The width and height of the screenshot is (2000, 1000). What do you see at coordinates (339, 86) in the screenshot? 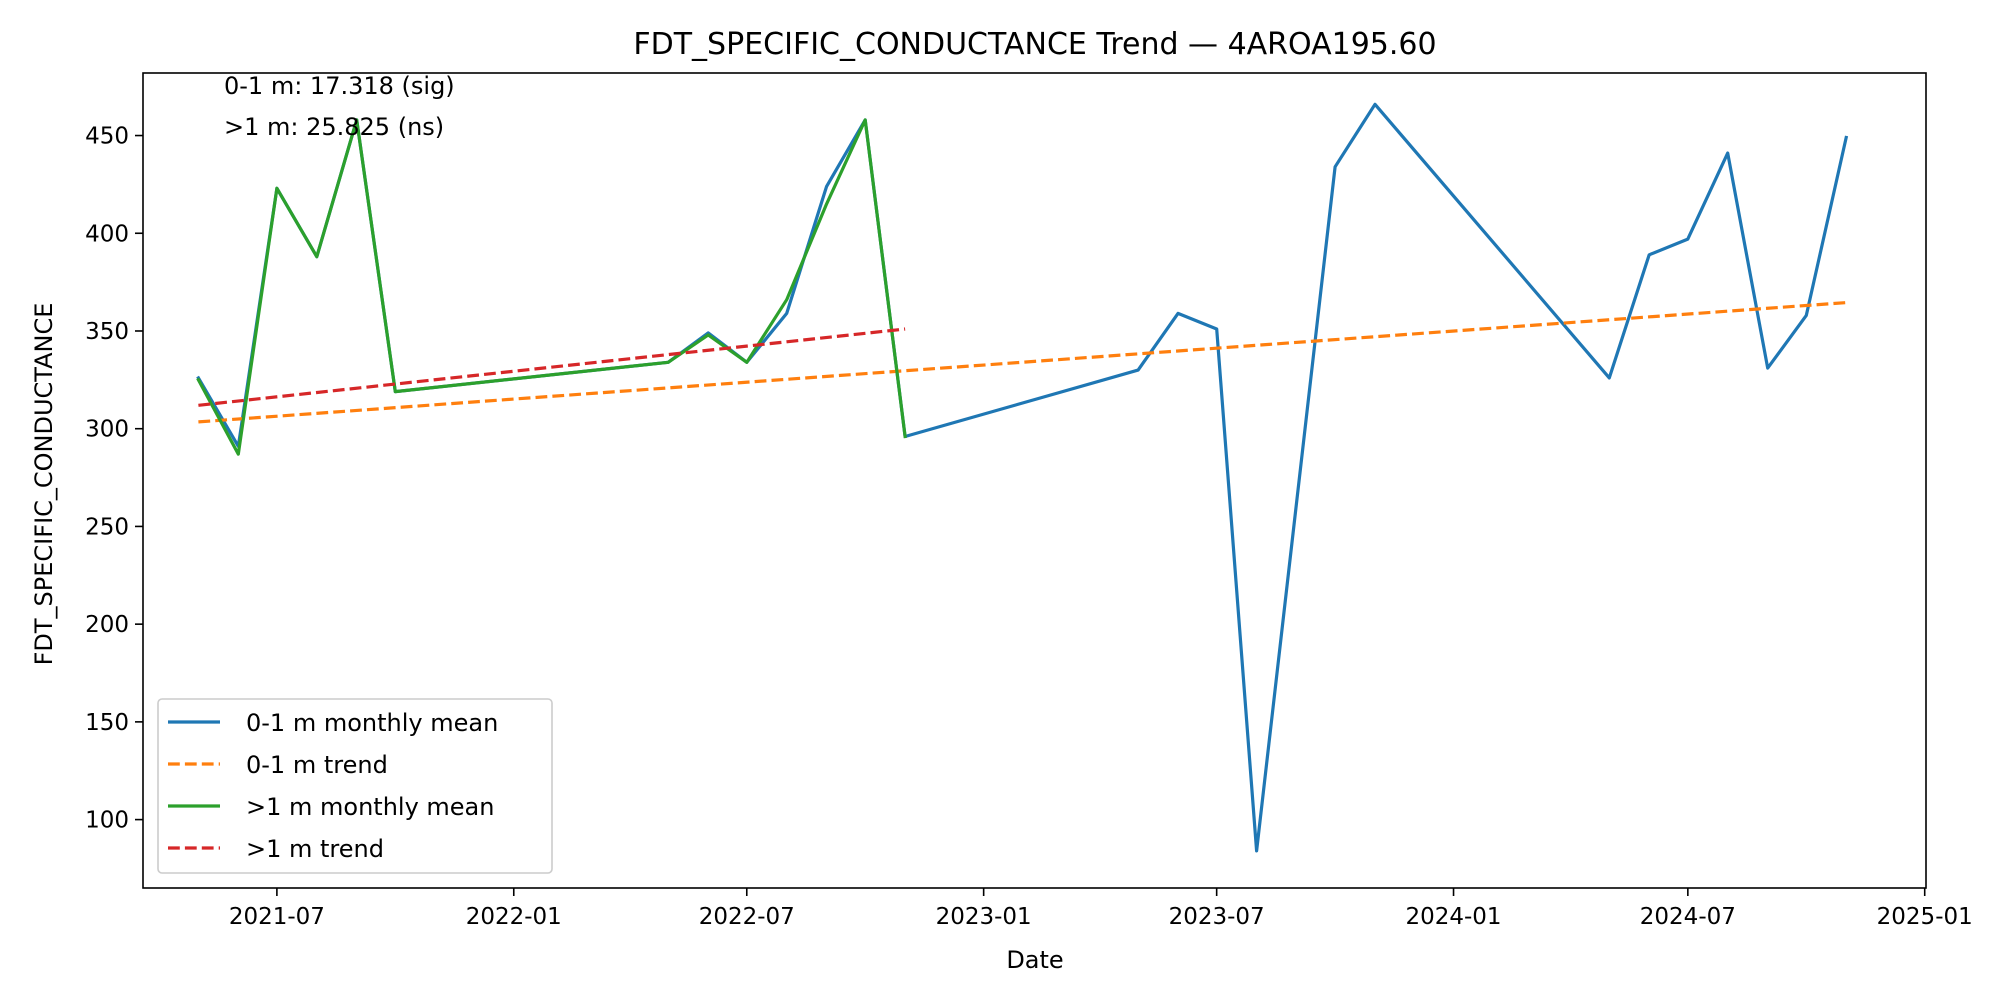
I see `annotation-shallow-slope: 0-1 m: 17.318 (sig)` at bounding box center [339, 86].